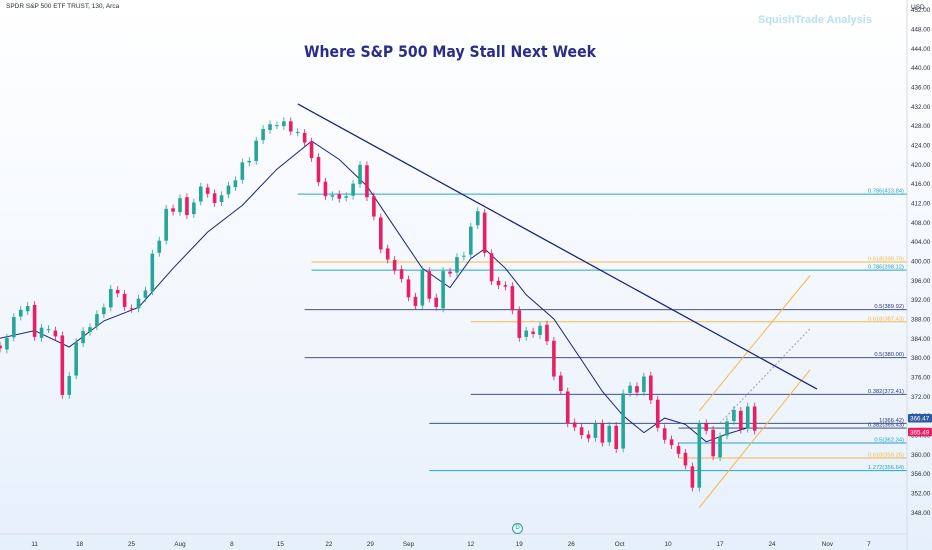  Describe the element at coordinates (921, 107) in the screenshot. I see `price-tick-label: 432.00` at that location.